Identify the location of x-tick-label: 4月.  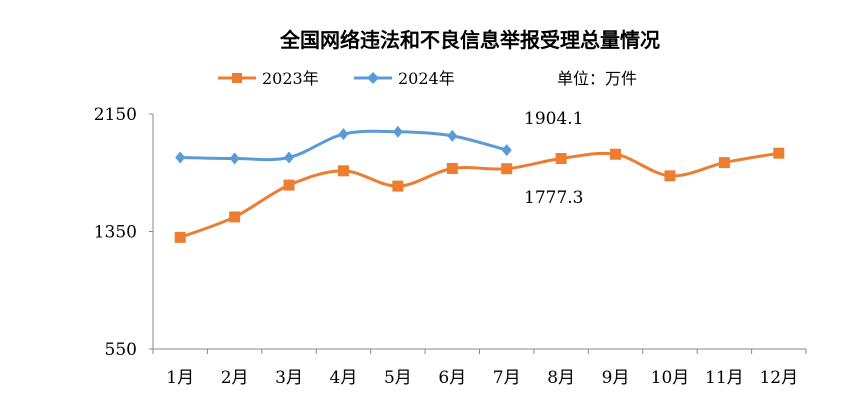
(344, 378).